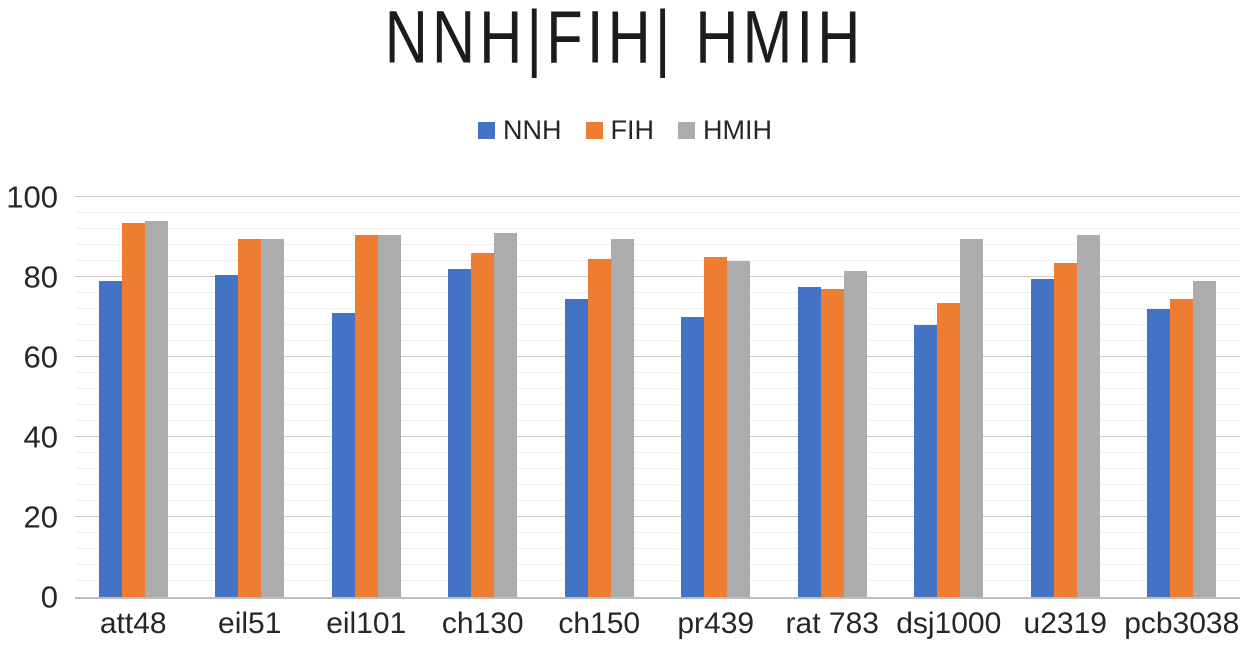  Describe the element at coordinates (133, 623) in the screenshot. I see `x-axis-label: att48` at that location.